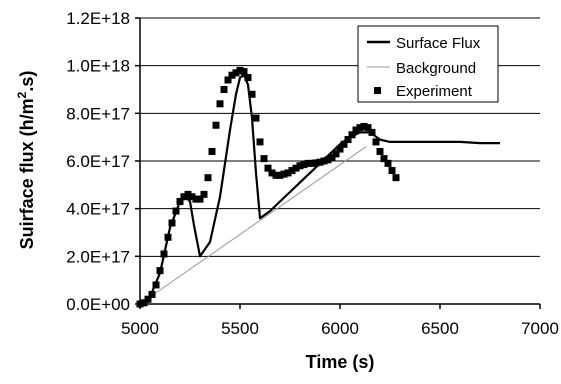 This screenshot has width=561, height=384. Describe the element at coordinates (440, 328) in the screenshot. I see `x-tick-label-3: 6500` at that location.